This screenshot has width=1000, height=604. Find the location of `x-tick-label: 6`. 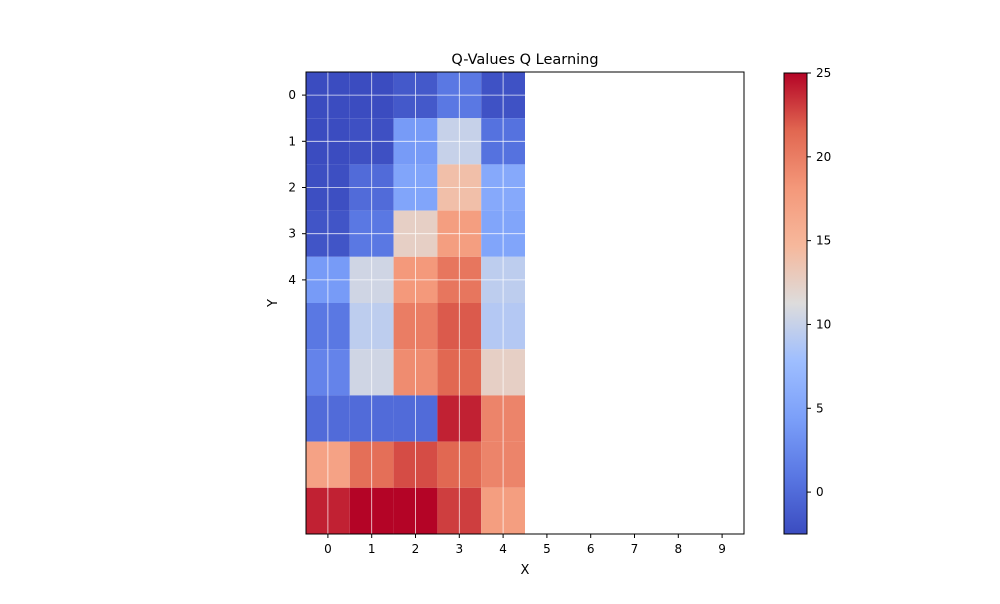

x-tick-label: 6 is located at coordinates (591, 549).